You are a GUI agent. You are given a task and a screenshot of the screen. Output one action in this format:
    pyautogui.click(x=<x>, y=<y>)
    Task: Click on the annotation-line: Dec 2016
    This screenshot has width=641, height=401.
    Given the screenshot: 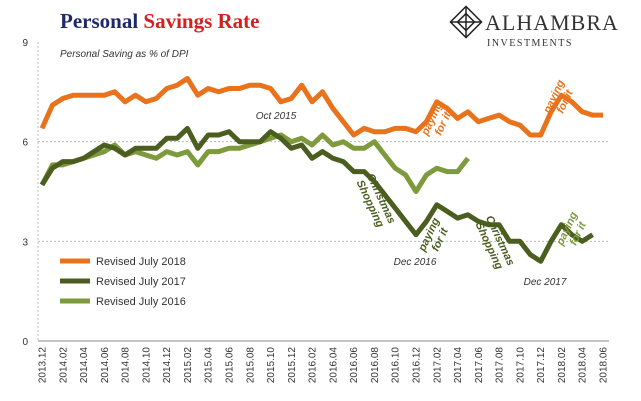 What is the action you would take?
    pyautogui.click(x=415, y=262)
    